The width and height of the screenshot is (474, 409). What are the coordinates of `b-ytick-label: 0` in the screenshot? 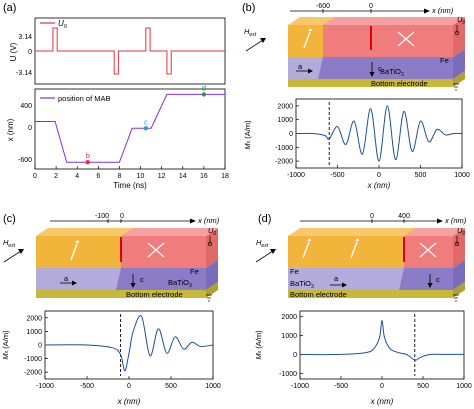 It's located at (291, 134).